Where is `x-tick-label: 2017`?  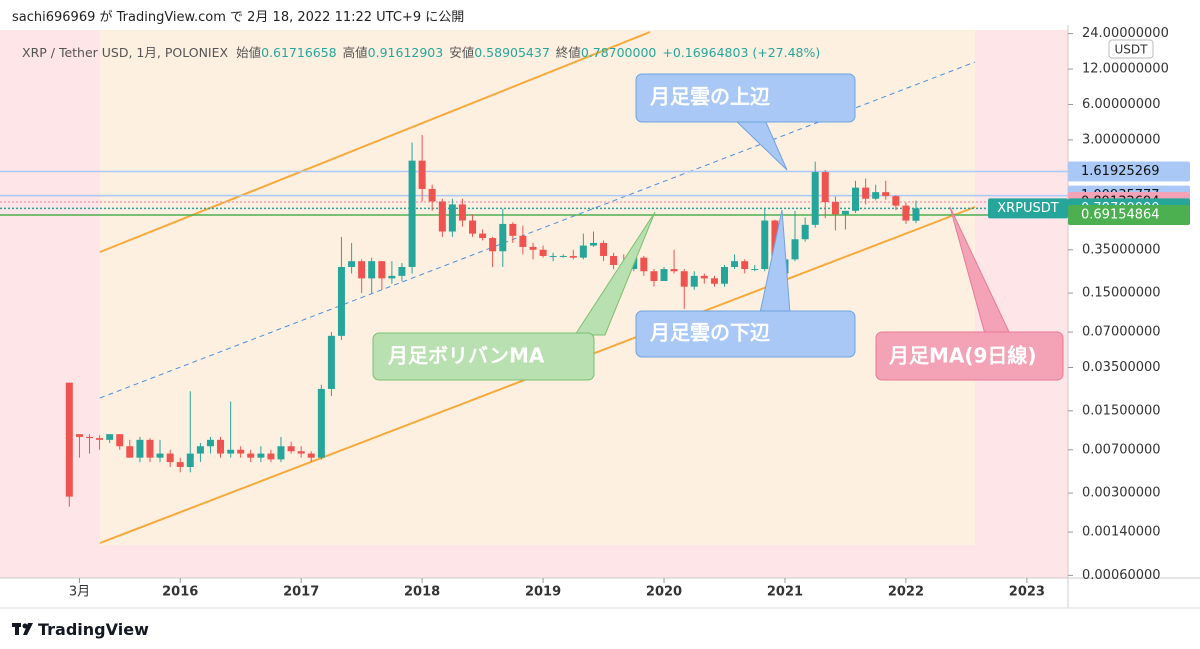
x-tick-label: 2017 is located at coordinates (301, 592).